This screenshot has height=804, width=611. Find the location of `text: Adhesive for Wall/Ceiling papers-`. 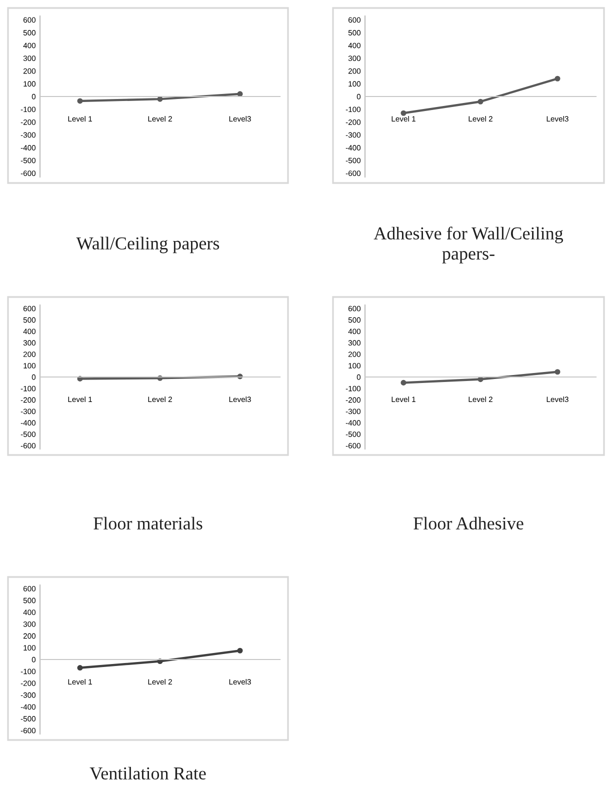

text: Adhesive for Wall/Ceiling papers- is located at coordinates (469, 245).